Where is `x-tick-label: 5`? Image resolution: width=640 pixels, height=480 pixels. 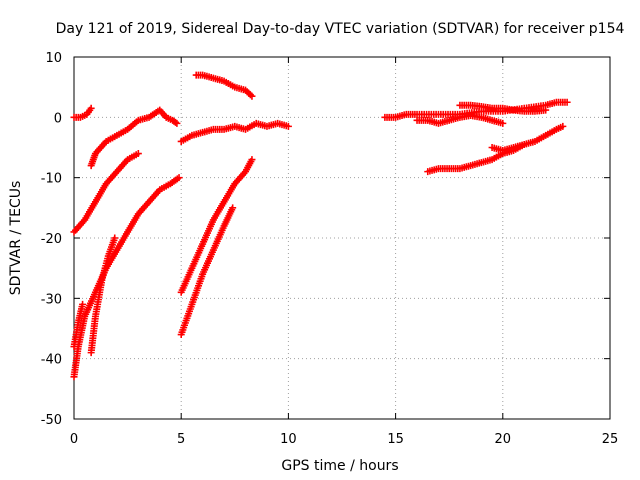
x-tick-label: 5 is located at coordinates (181, 439).